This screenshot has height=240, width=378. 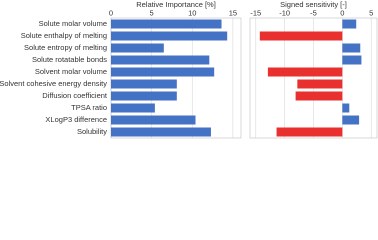 I want to click on x-tick-label: -5, so click(x=313, y=12).